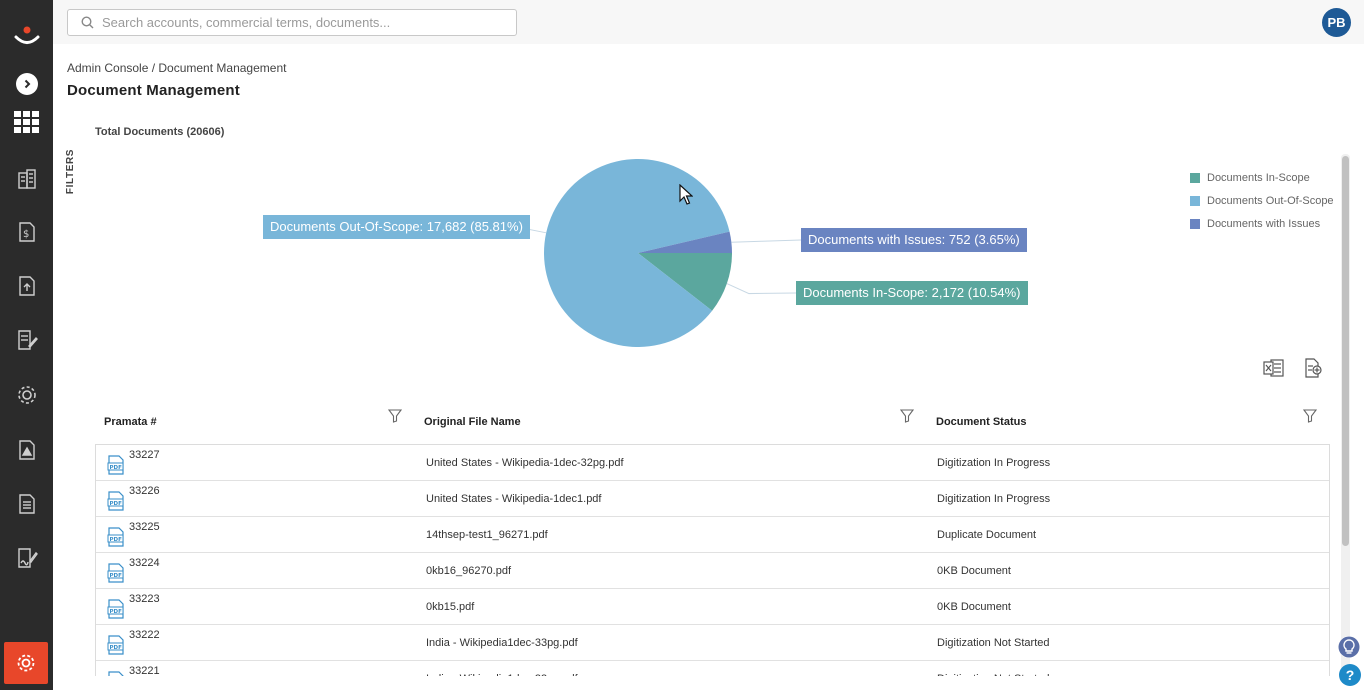 The image size is (1364, 690). What do you see at coordinates (912, 293) in the screenshot?
I see `data-label-in-scope: Documents In-Scope: 2,172 (10.54%)` at bounding box center [912, 293].